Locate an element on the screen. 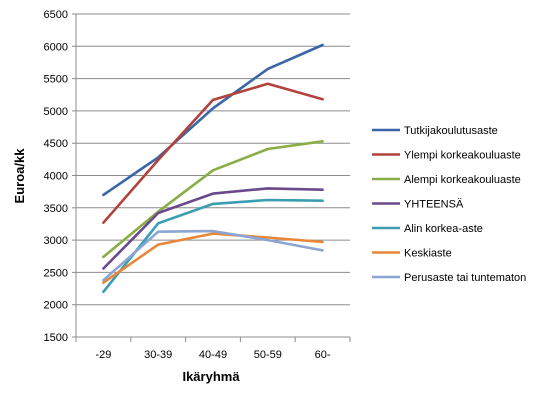 The height and width of the screenshot is (404, 556). legend-label-1: Ylempi korkeakouluaste is located at coordinates (462, 156).